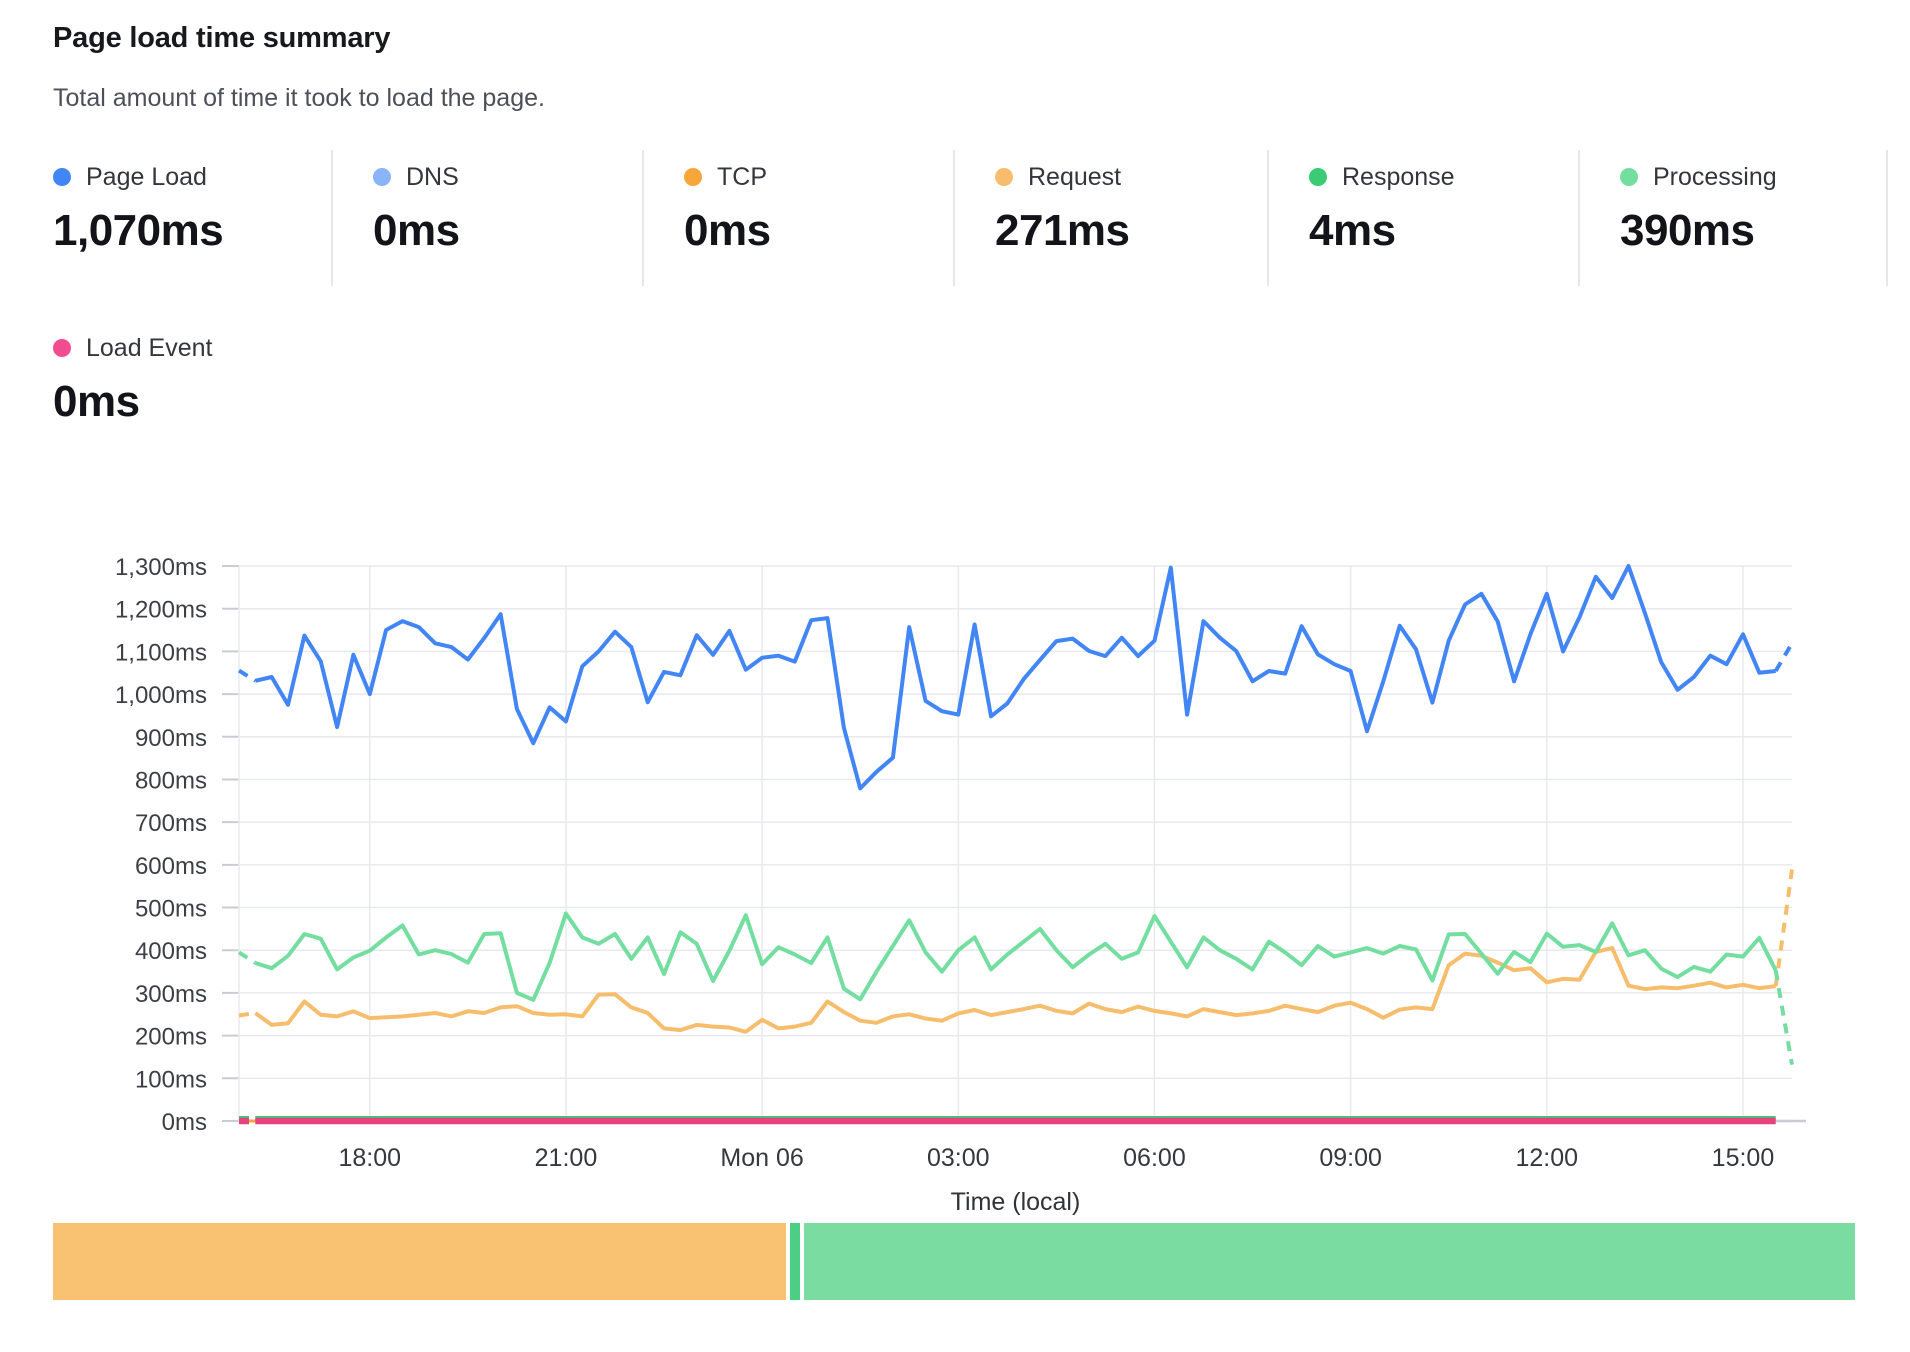 Image resolution: width=1910 pixels, height=1352 pixels. Describe the element at coordinates (761, 1158) in the screenshot. I see `x-axis-label: Mon 06` at that location.